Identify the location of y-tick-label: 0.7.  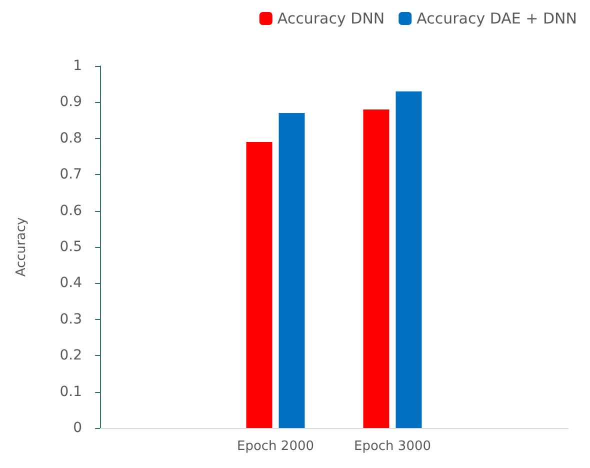
(71, 174).